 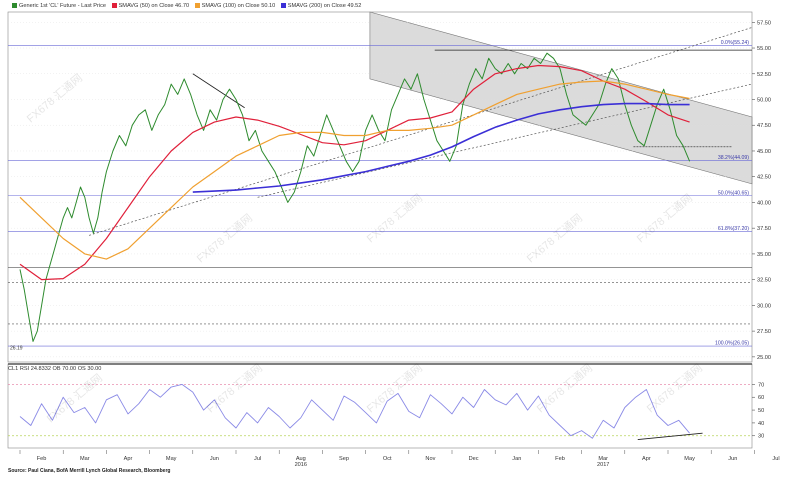 I want to click on legend-os: OS 30.00, so click(x=89, y=369).